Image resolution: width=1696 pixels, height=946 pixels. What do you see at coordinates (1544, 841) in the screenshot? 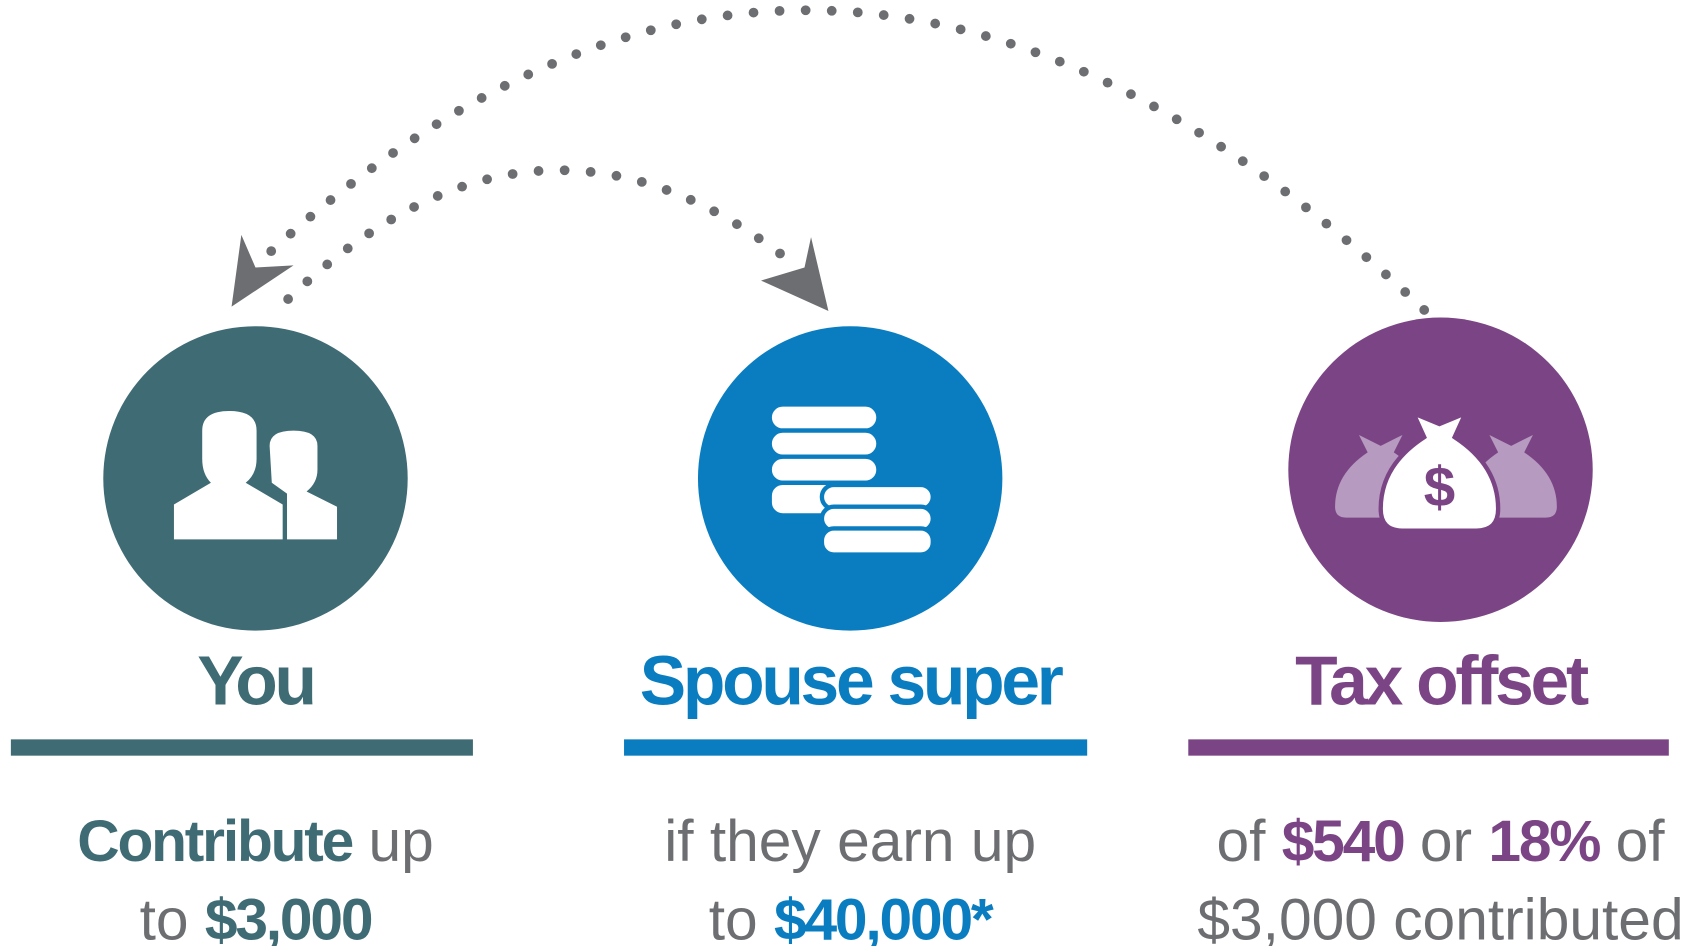
I see `highlight: 18%` at bounding box center [1544, 841].